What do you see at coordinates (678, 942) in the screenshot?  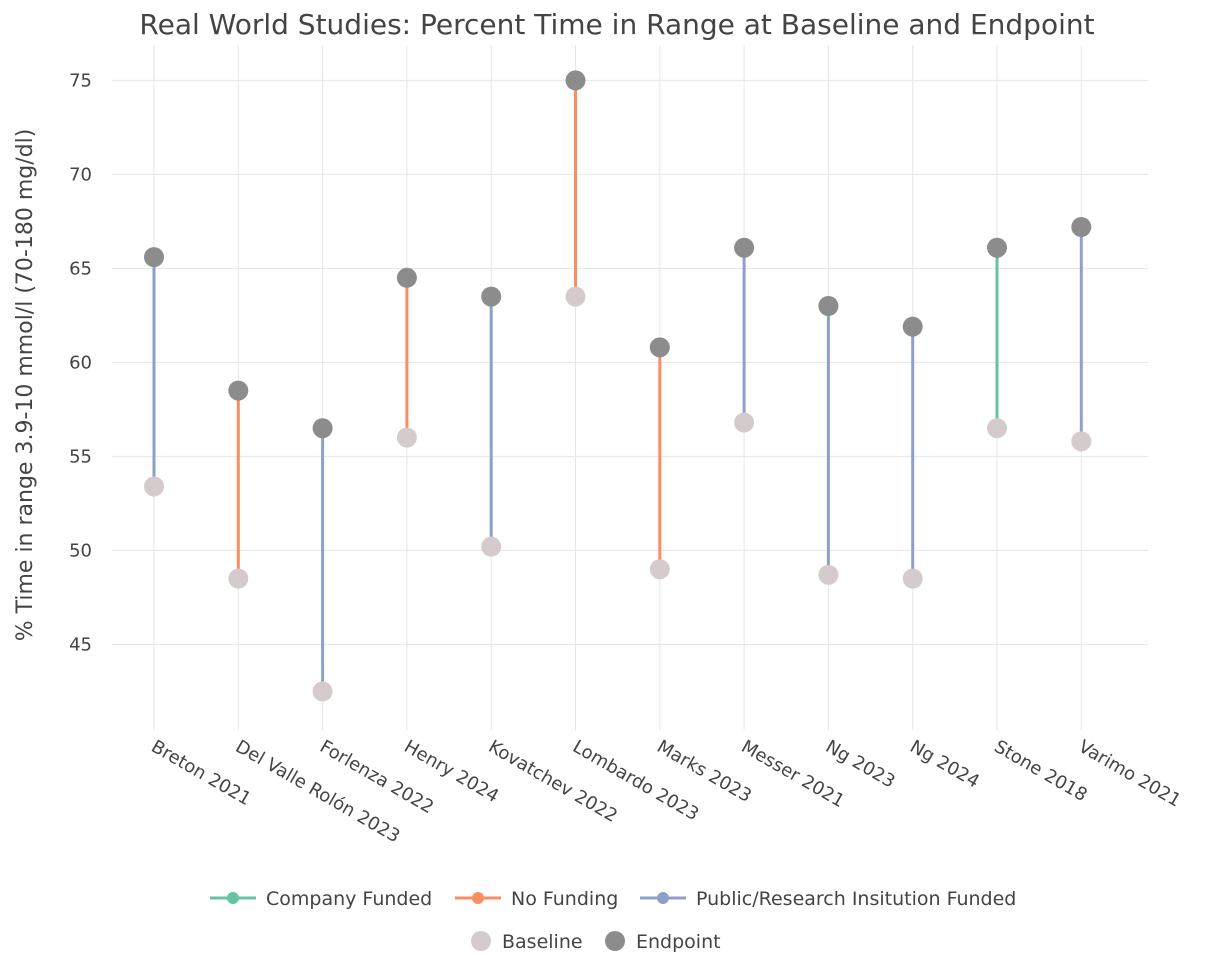 I see `legend-label-endpoint: Endpoint` at bounding box center [678, 942].